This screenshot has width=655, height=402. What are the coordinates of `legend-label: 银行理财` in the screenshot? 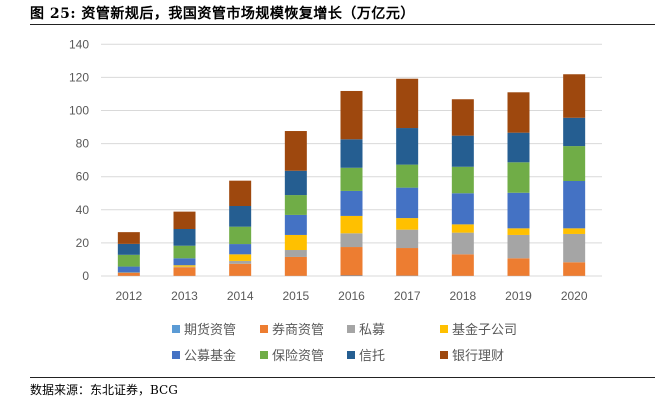 It's located at (478, 356).